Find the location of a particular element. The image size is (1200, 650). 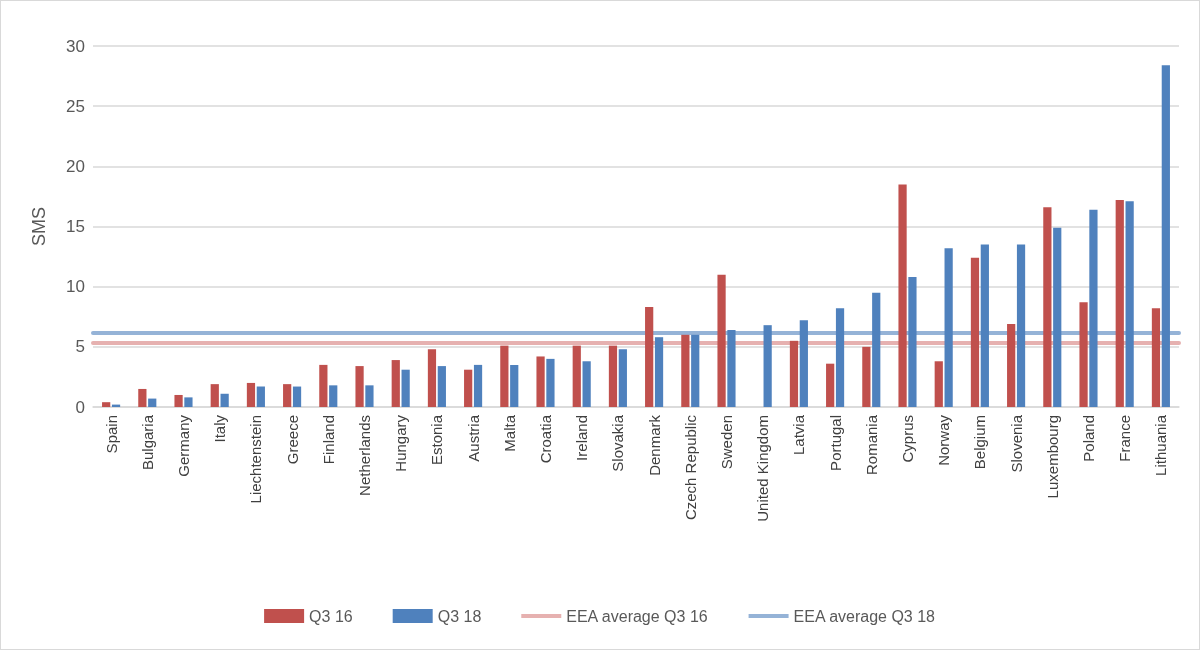

x-tick-label: Latvia is located at coordinates (799, 435).